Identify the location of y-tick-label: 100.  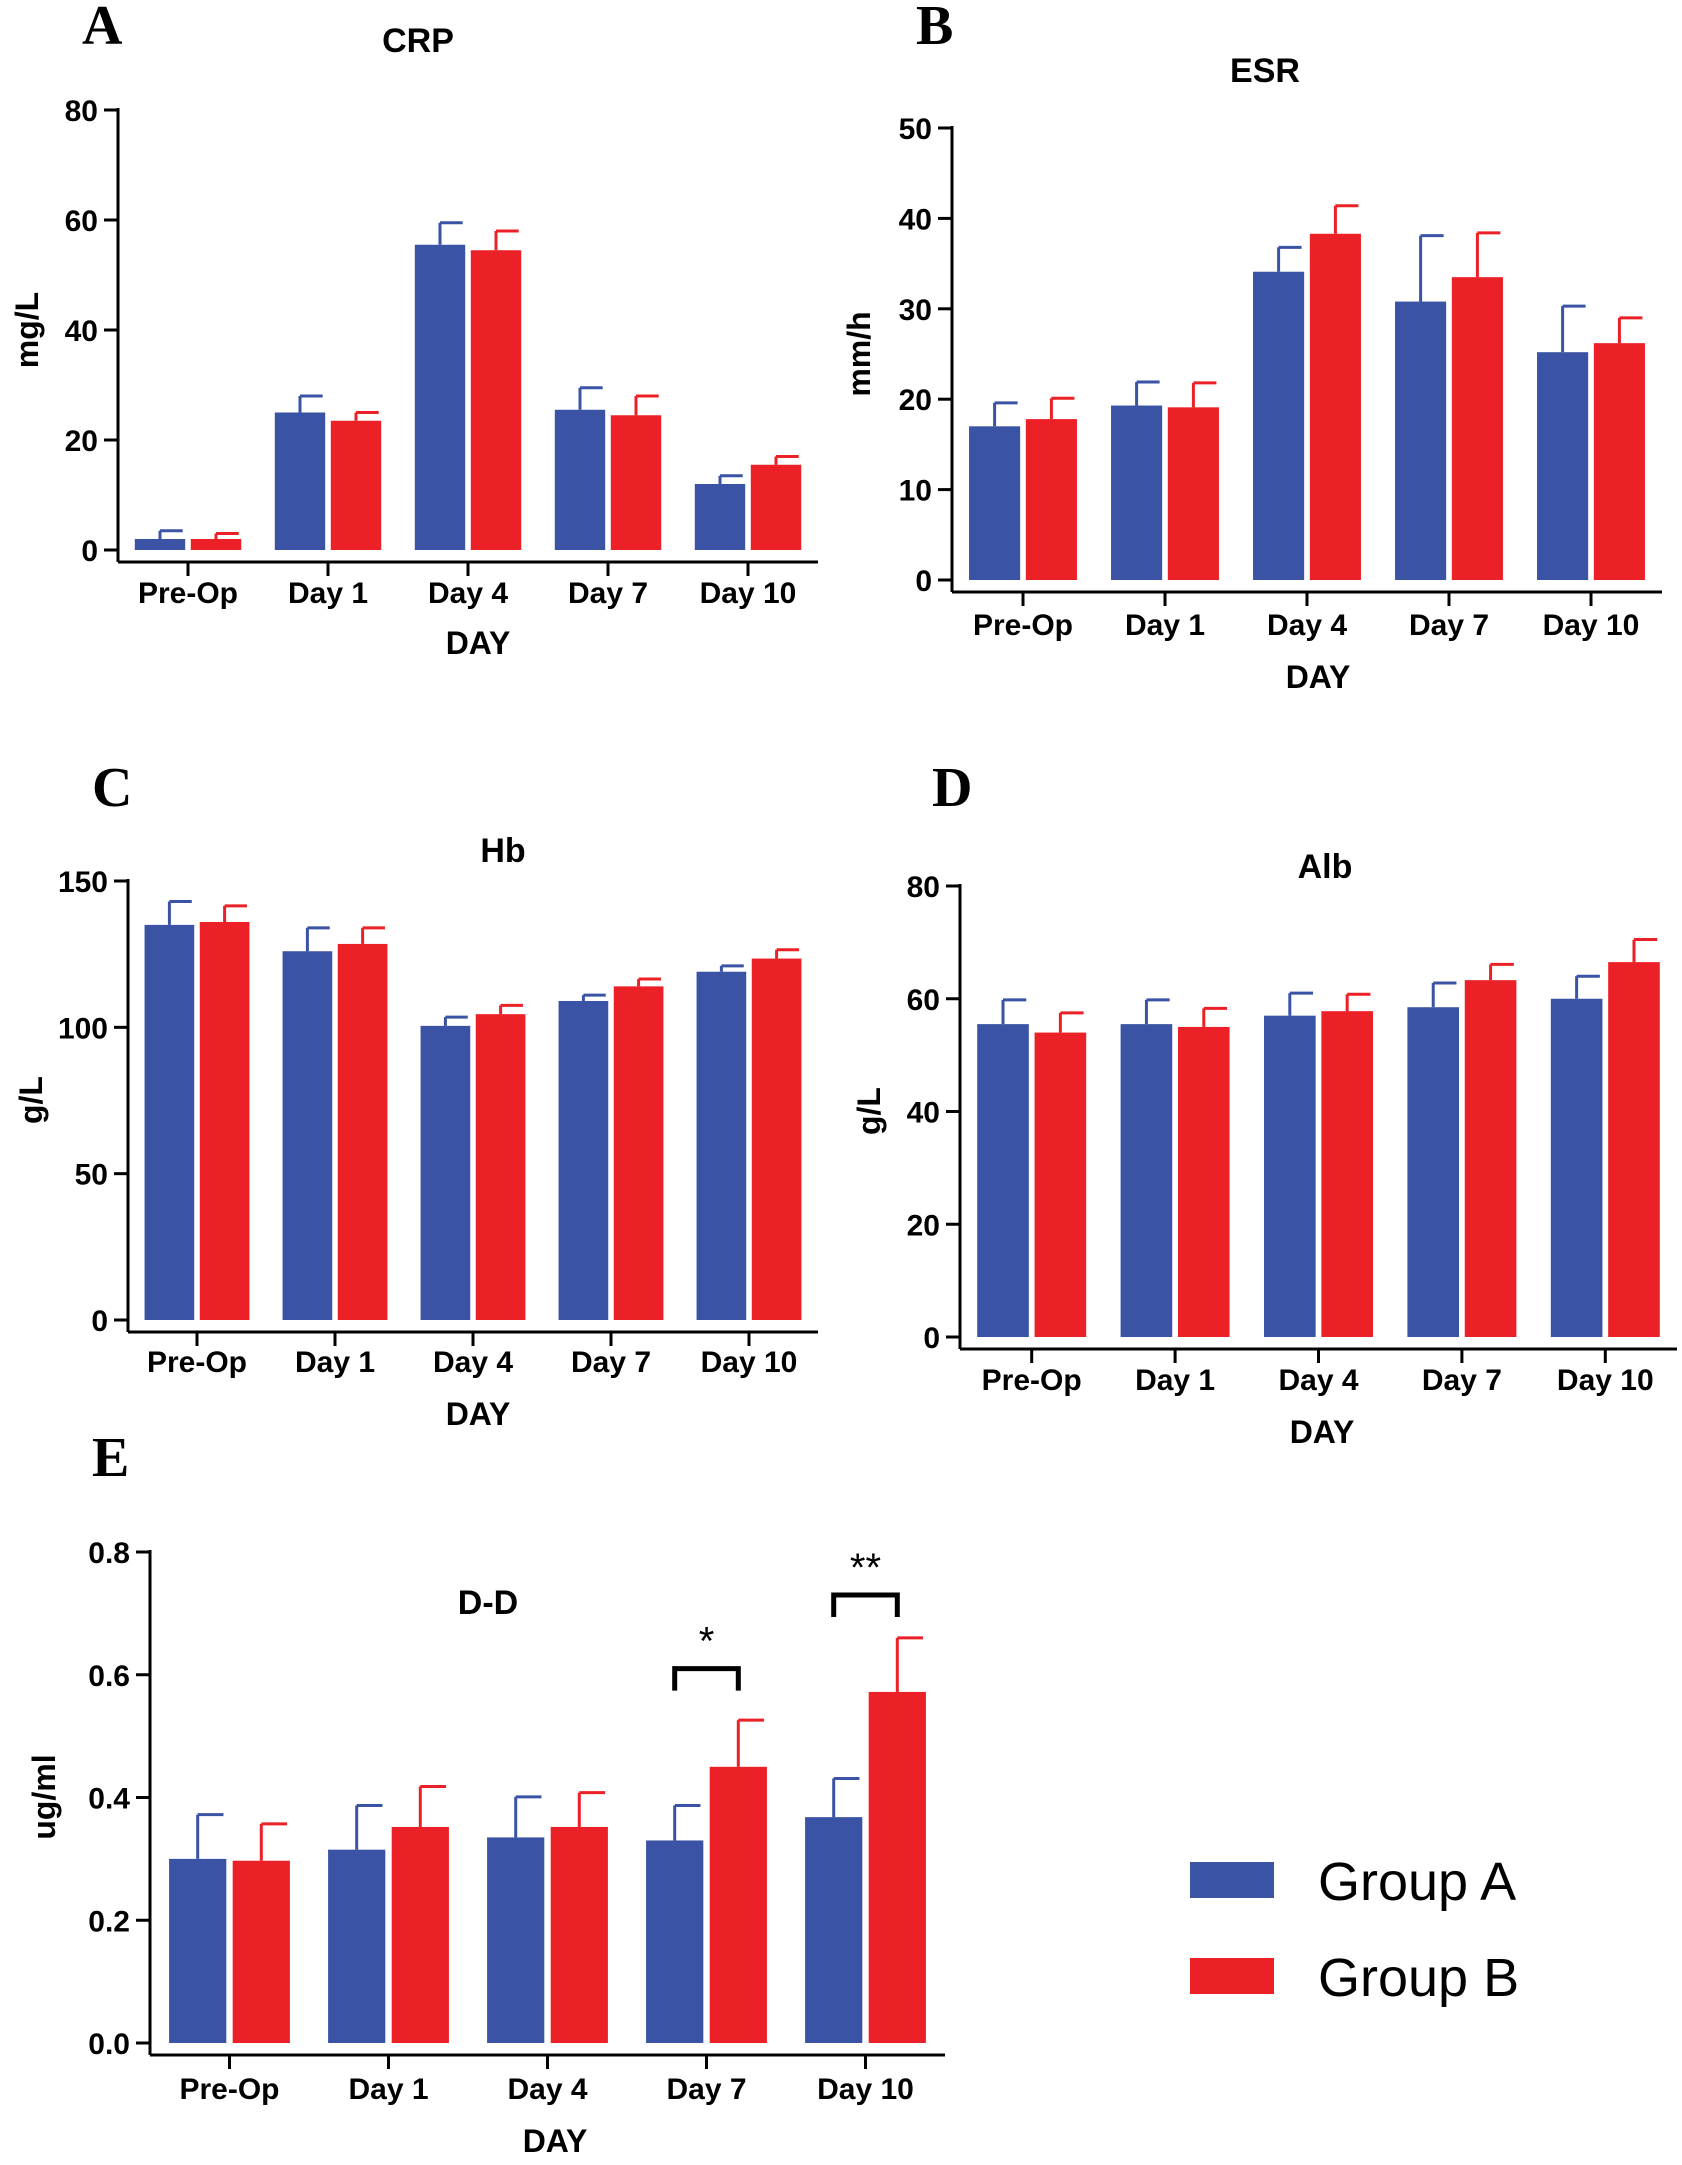
(83, 1028).